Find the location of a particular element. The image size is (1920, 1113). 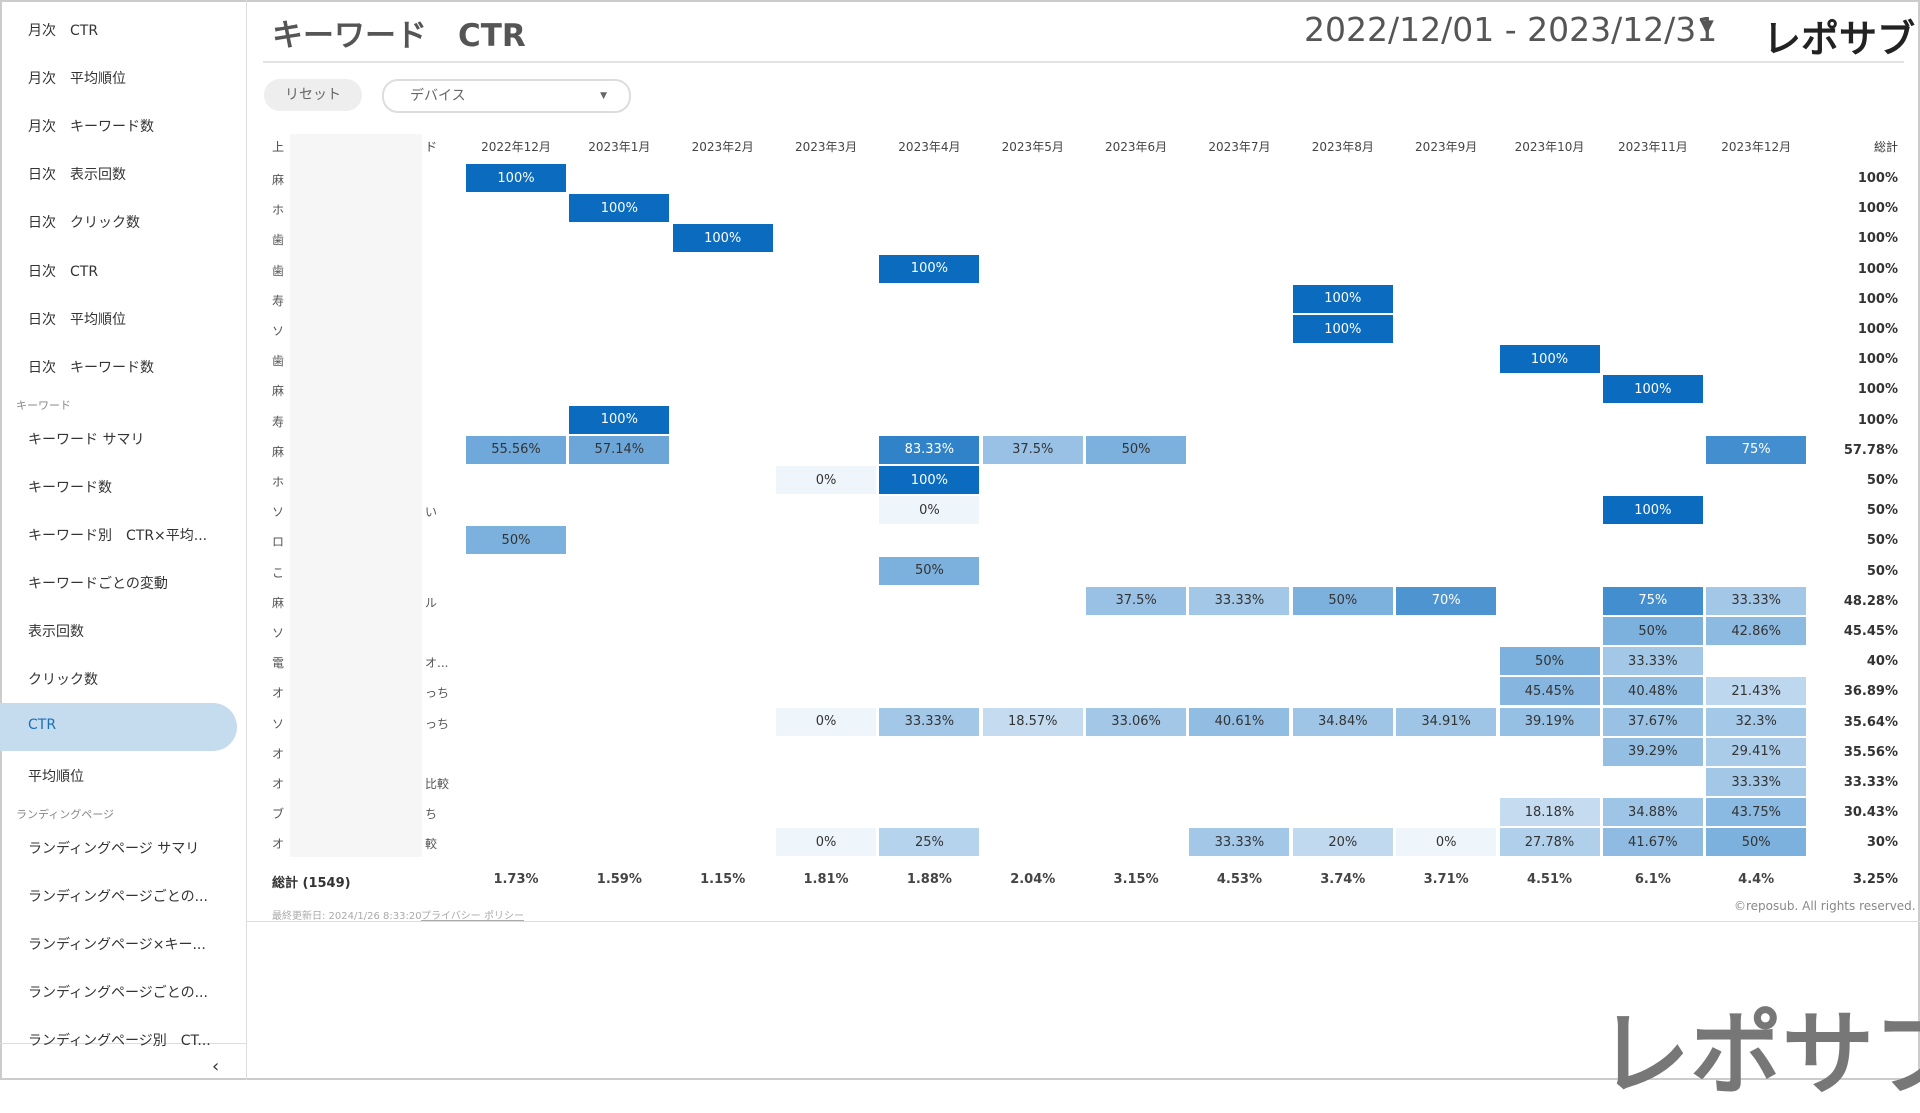

heat-cell: 32.3% is located at coordinates (1756, 721).